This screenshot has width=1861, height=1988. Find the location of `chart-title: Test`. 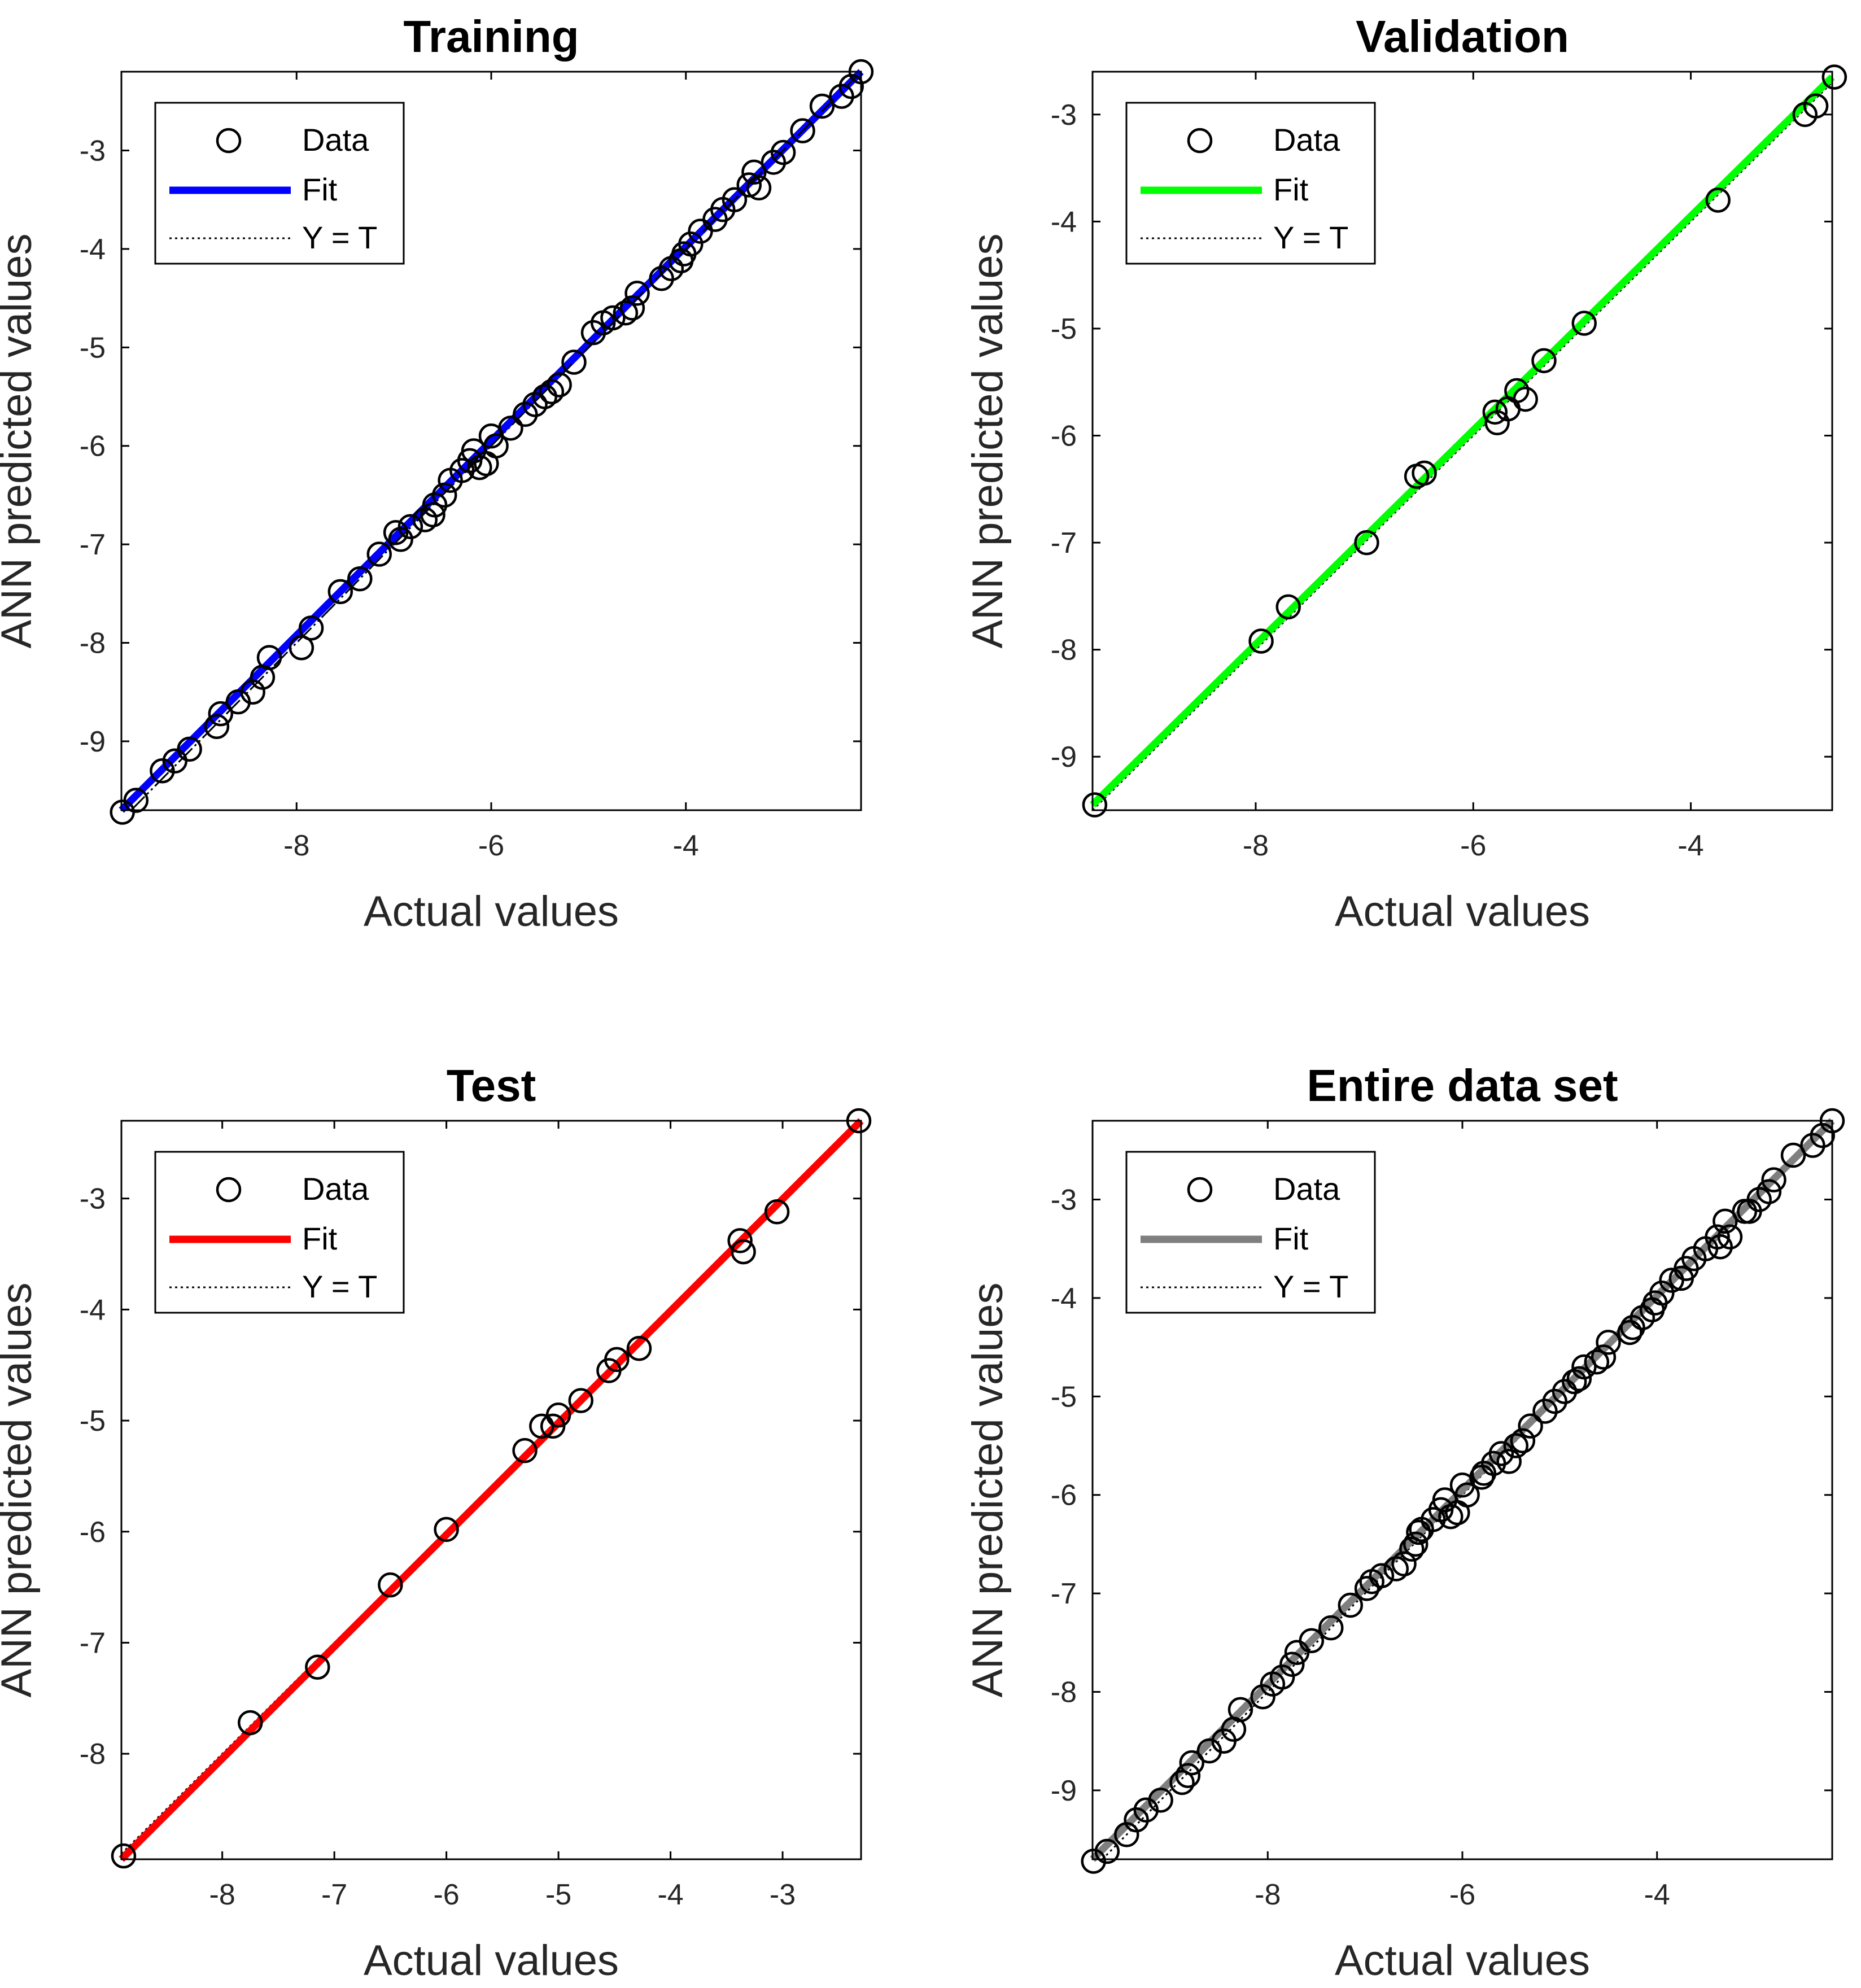

chart-title: Test is located at coordinates (492, 1085).